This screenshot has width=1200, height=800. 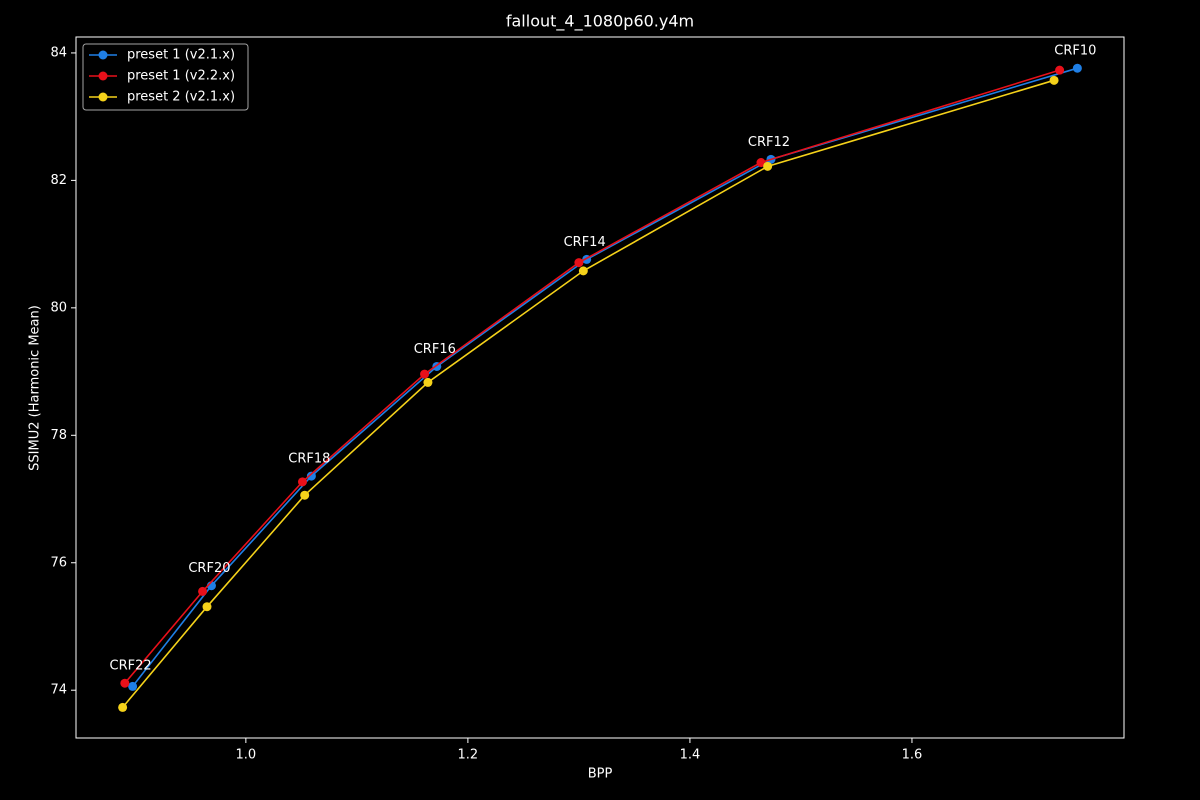 I want to click on x-tick-label: 1.4, so click(x=690, y=755).